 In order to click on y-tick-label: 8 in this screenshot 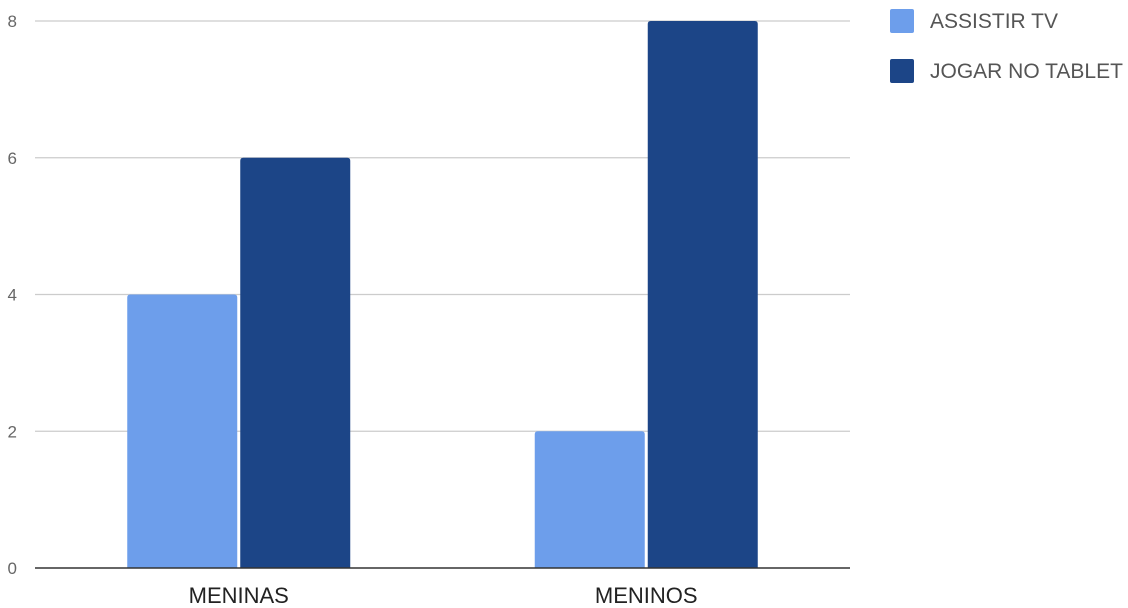, I will do `click(12, 21)`.